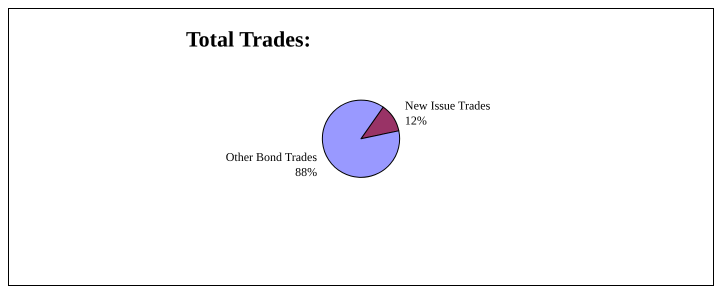  What do you see at coordinates (415, 121) in the screenshot?
I see `data-label: 12%` at bounding box center [415, 121].